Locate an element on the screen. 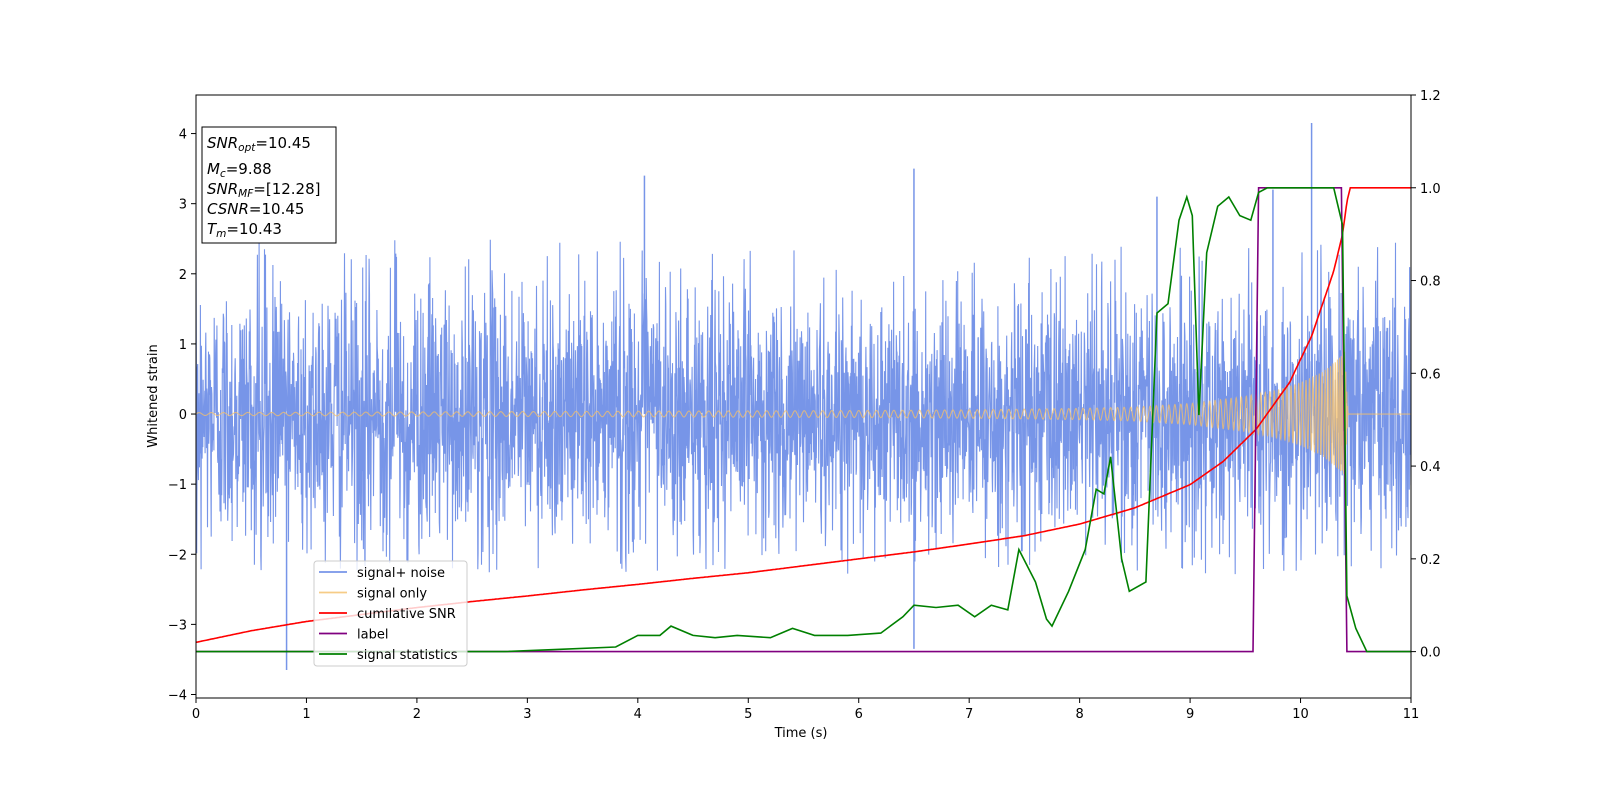  legend-label-signal-statistics: signal statistics is located at coordinates (407, 655).